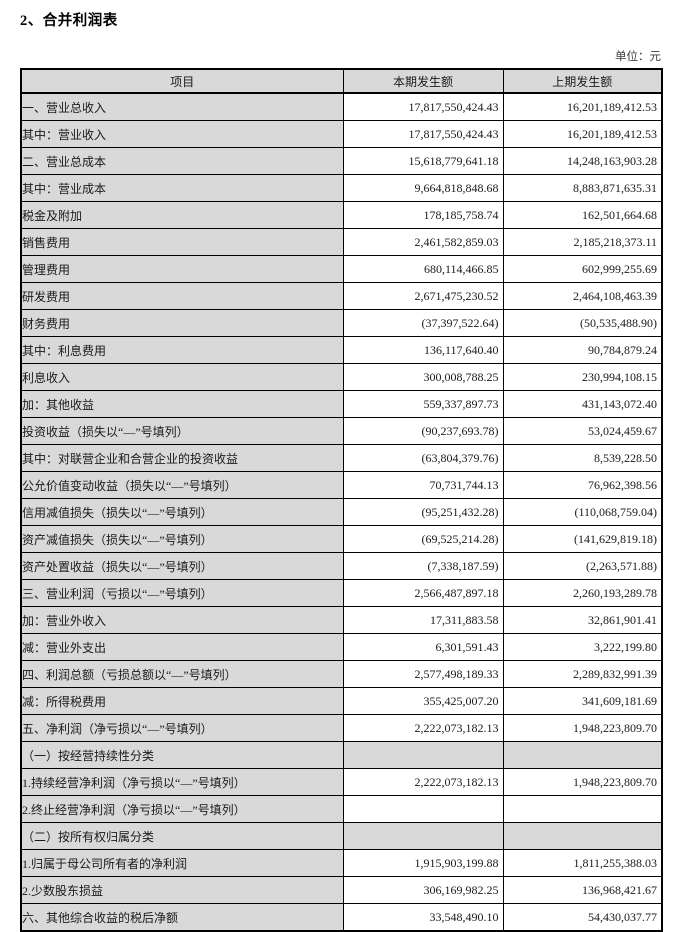  I want to click on prior-amount-cell: 602,999,255.69, so click(582, 269).